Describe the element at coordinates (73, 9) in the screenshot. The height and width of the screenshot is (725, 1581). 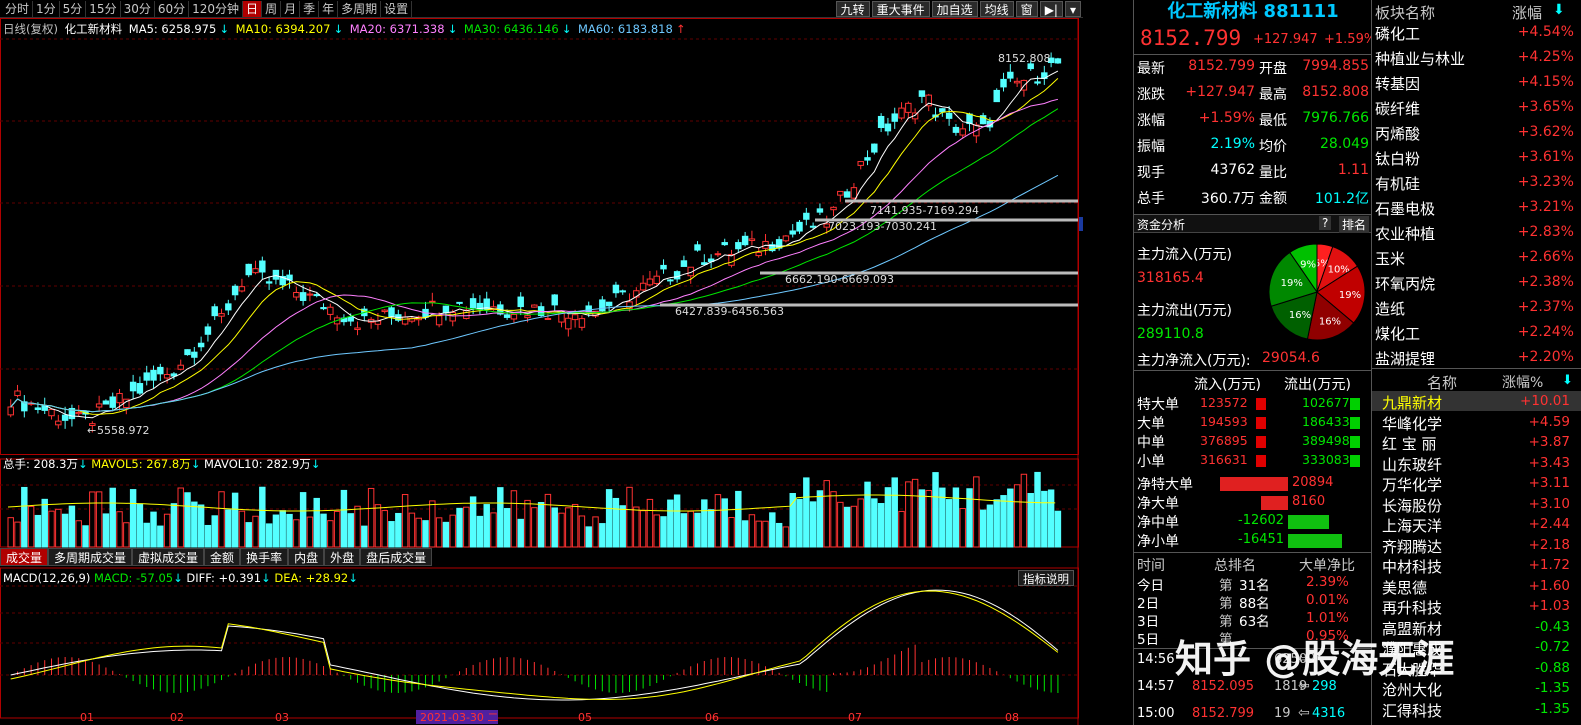
I see `period-tab-2: 5分` at that location.